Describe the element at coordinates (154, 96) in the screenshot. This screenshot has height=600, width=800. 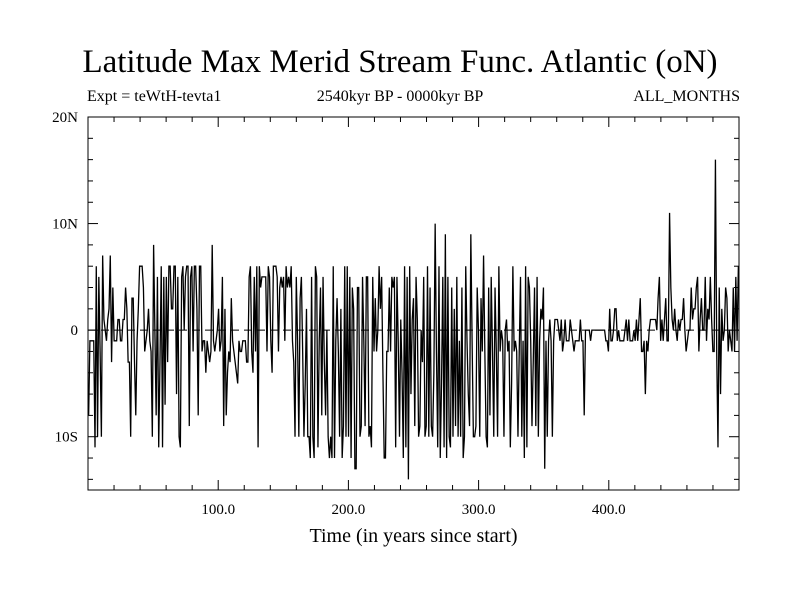
I see `experiment-label: Expt = teWtH-tevta1` at that location.